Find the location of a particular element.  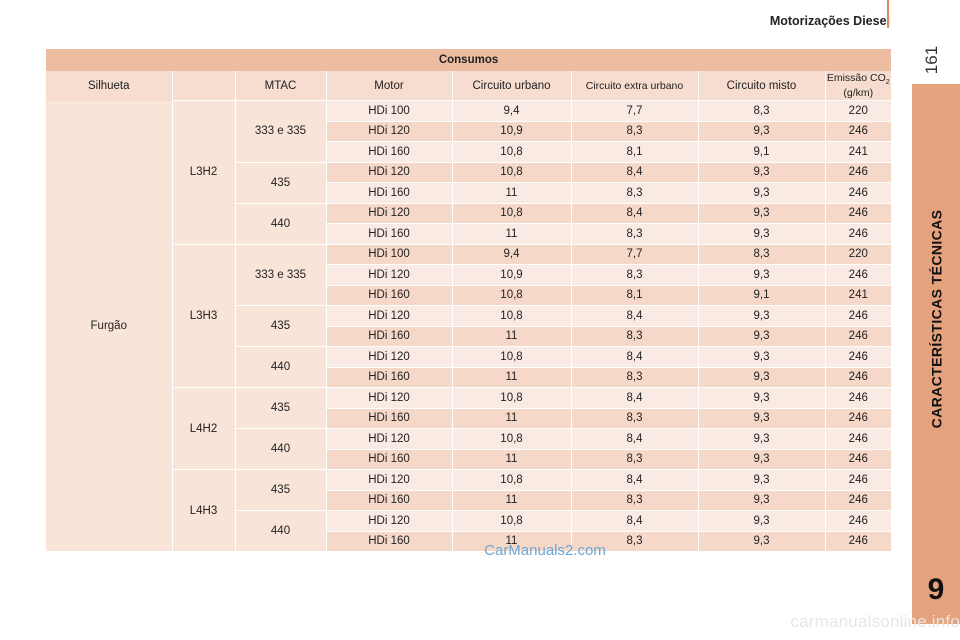

chapter-number: 9 is located at coordinates (936, 589).